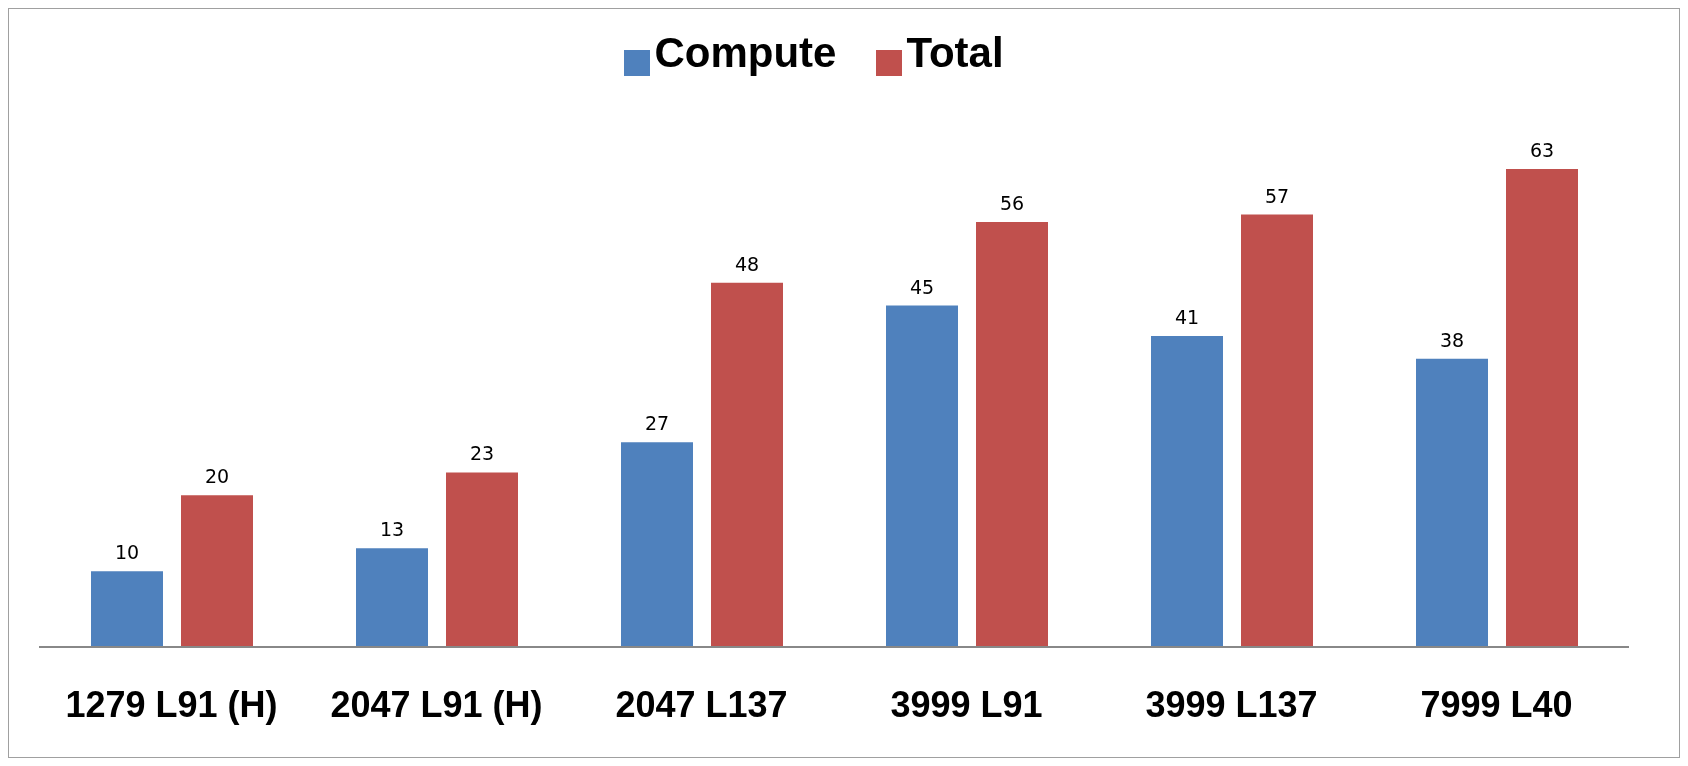  What do you see at coordinates (966, 704) in the screenshot?
I see `x-tick-label: 3999 L91` at bounding box center [966, 704].